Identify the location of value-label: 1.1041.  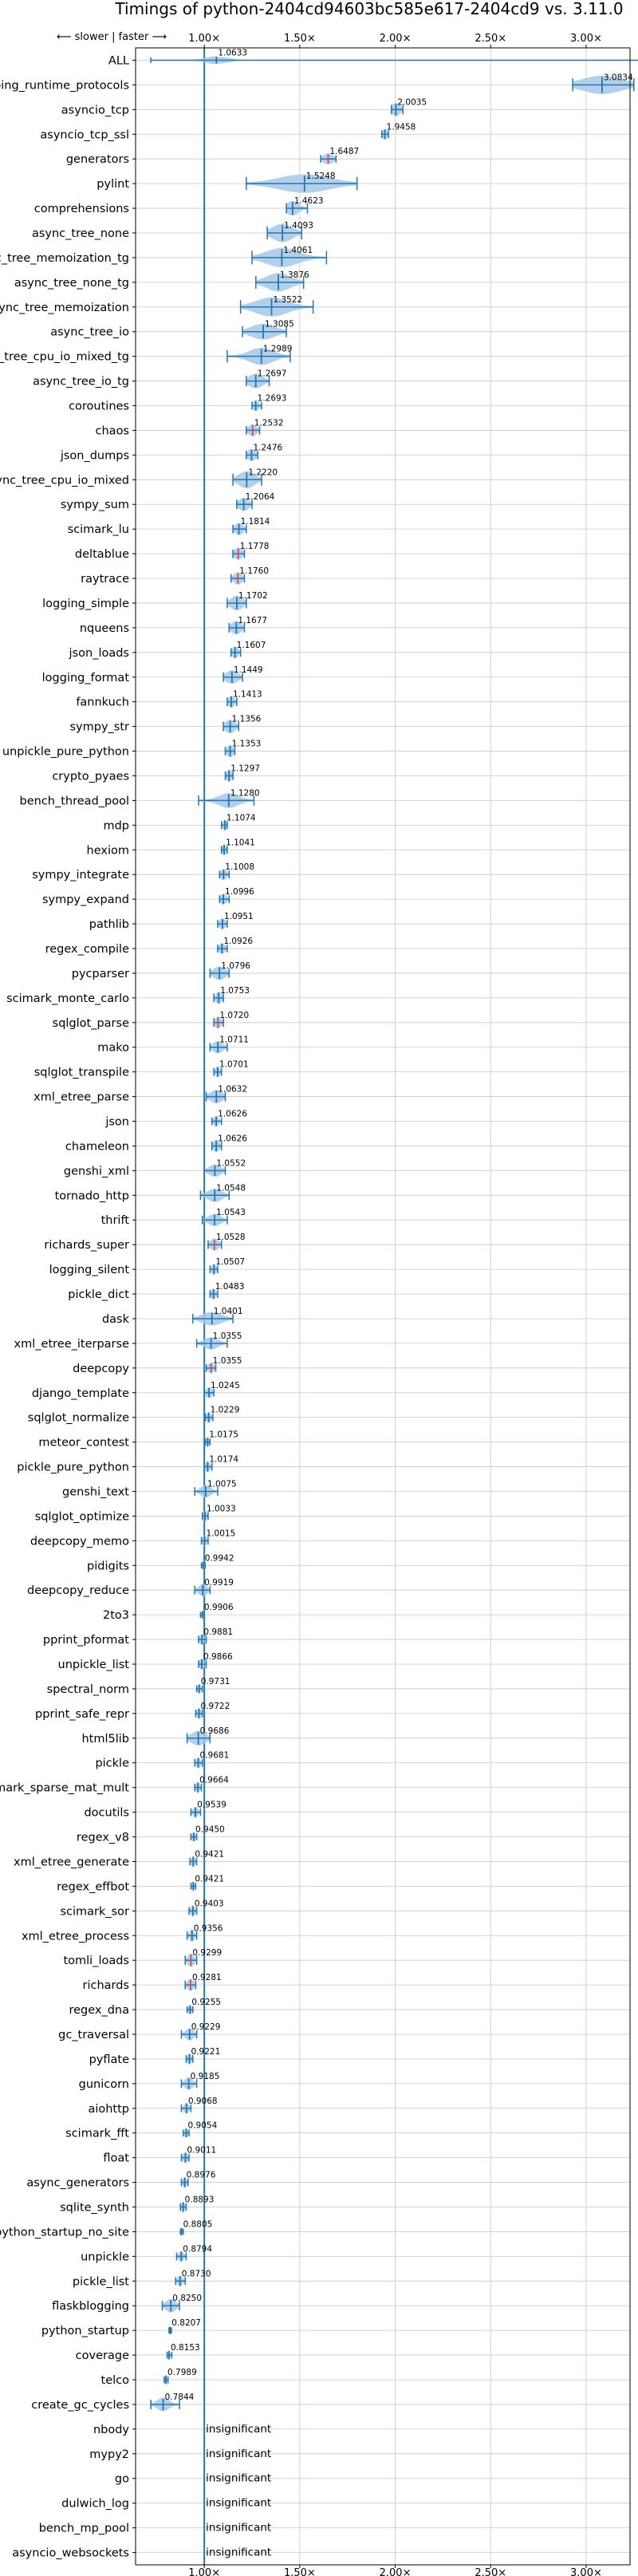
(241, 842).